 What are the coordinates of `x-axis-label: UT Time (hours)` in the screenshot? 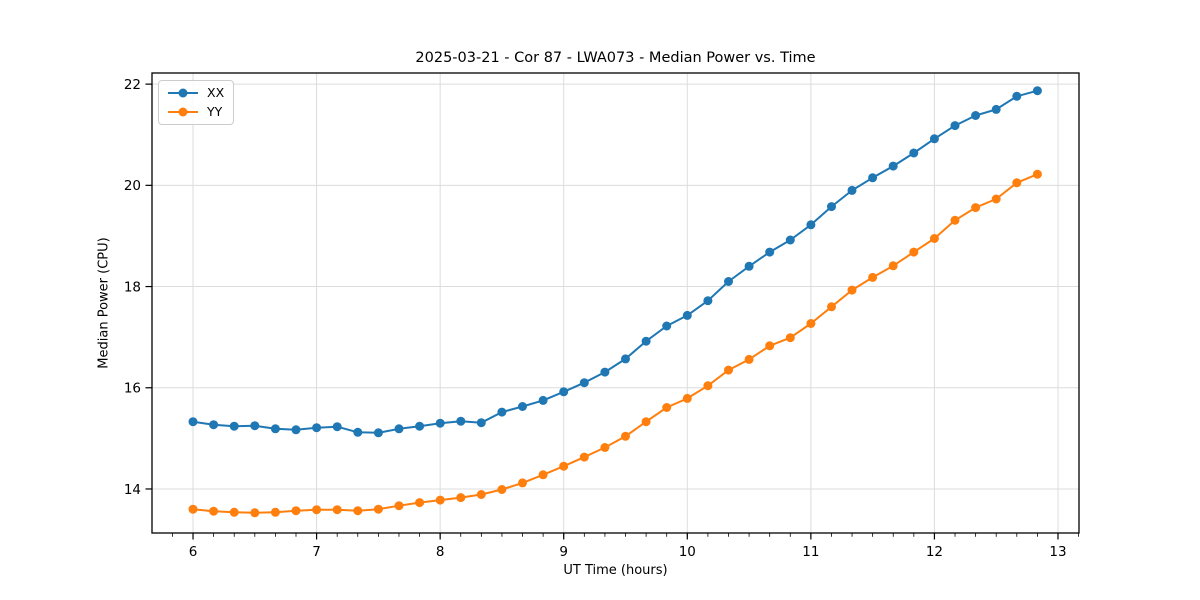 It's located at (615, 570).